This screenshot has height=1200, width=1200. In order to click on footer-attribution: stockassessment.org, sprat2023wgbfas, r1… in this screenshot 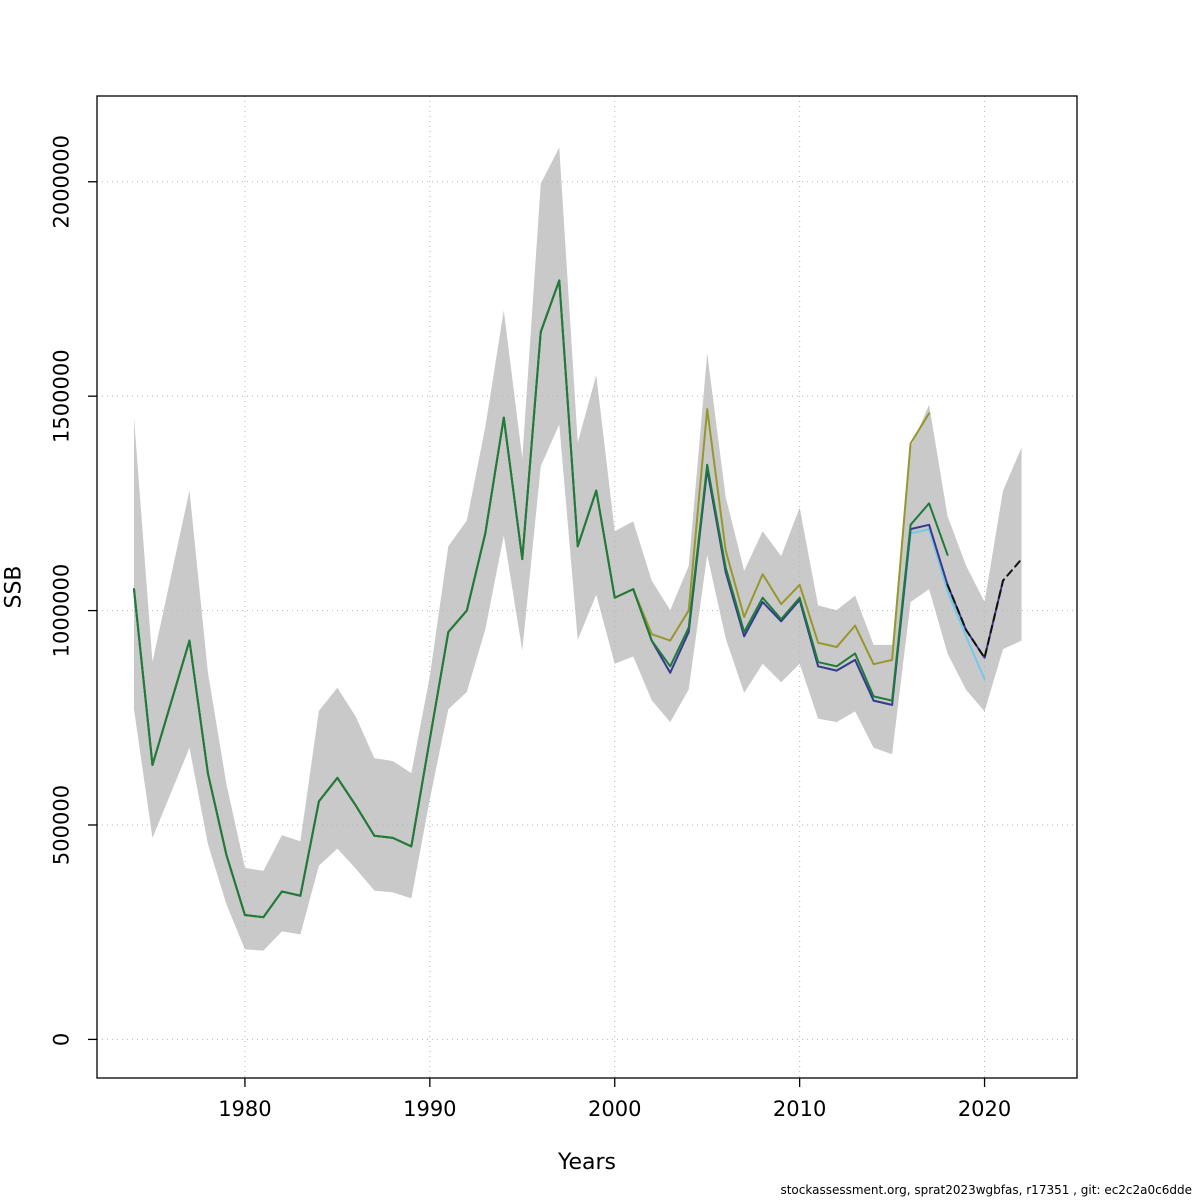, I will do `click(986, 1190)`.